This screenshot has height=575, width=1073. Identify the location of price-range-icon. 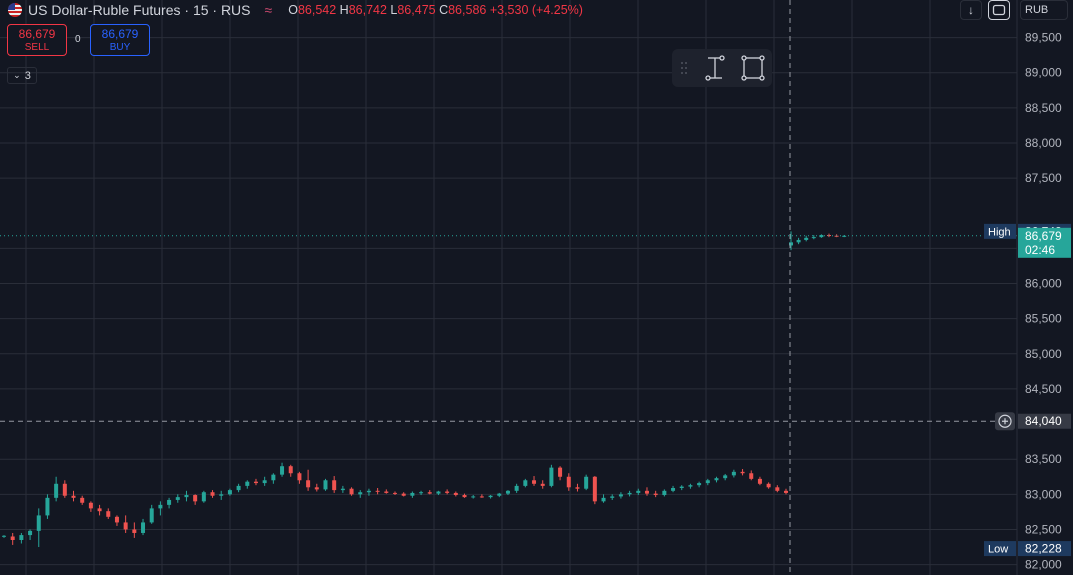
(715, 68).